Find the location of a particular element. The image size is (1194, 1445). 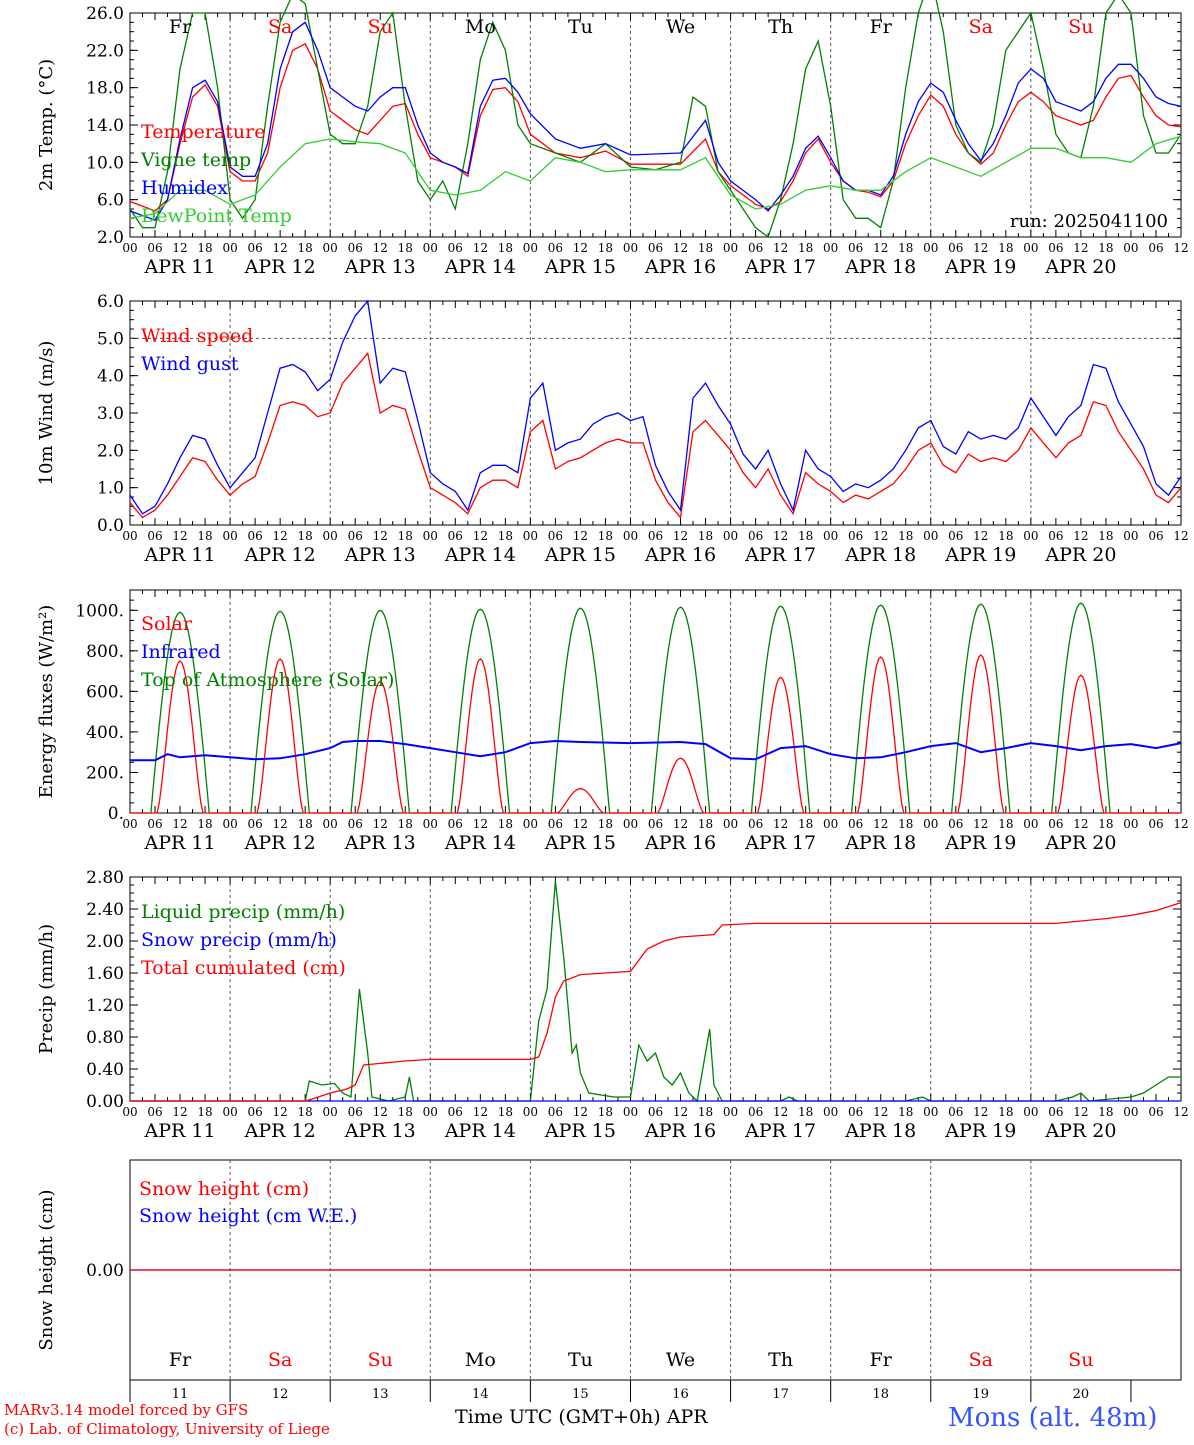

y-tick-label: 4.0 is located at coordinates (110, 377).